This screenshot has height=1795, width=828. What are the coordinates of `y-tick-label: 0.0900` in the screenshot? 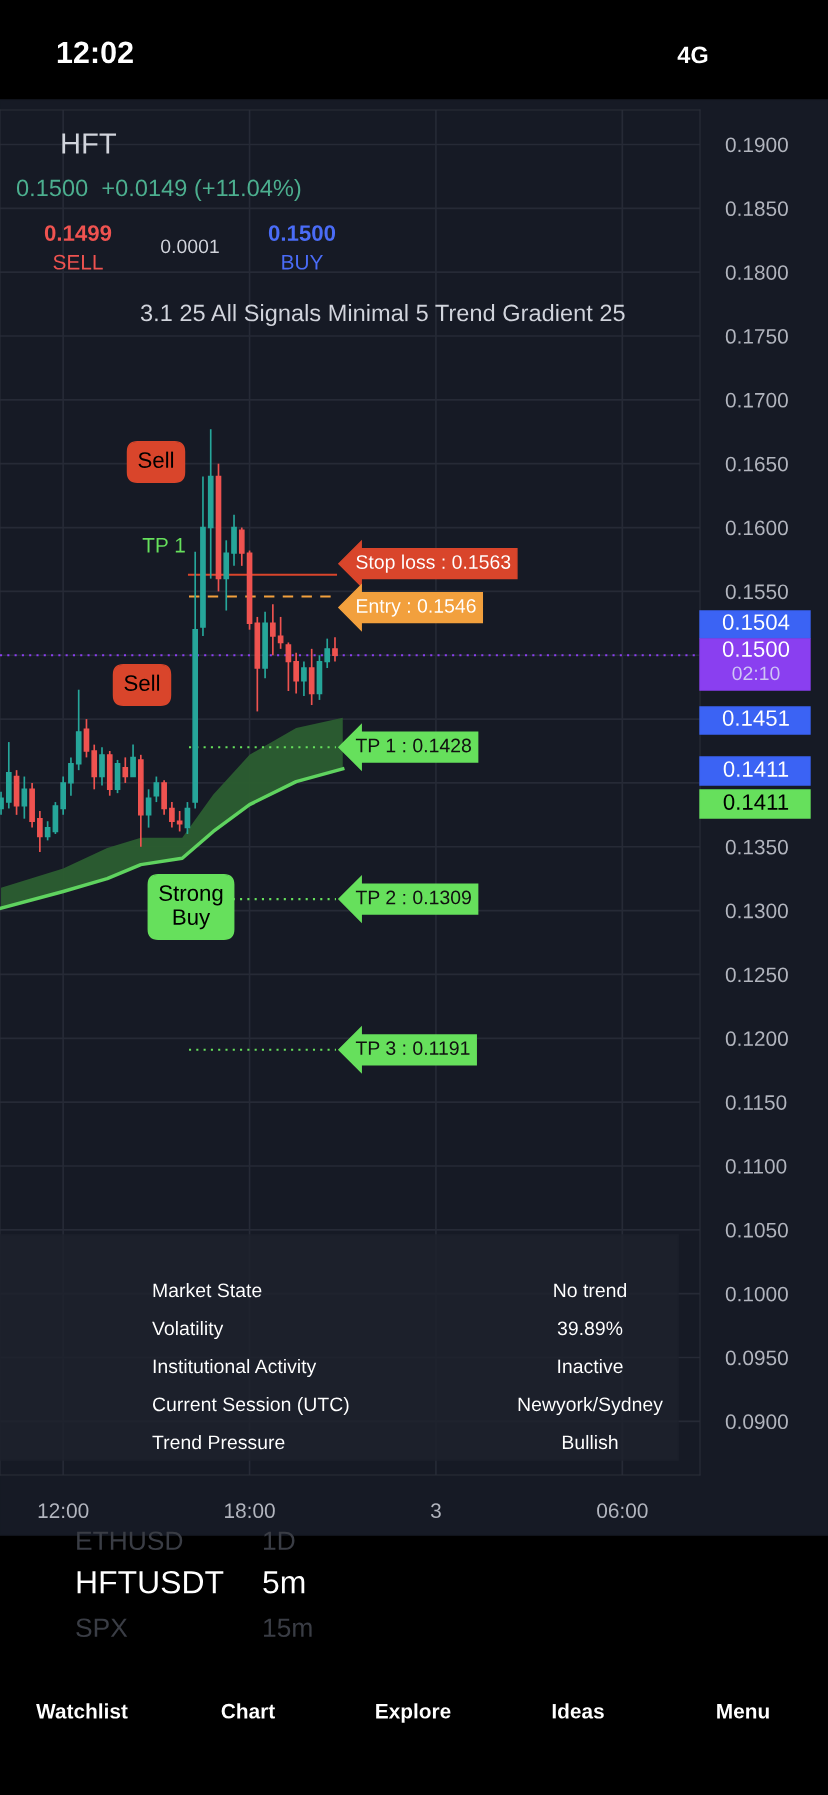 It's located at (756, 1422).